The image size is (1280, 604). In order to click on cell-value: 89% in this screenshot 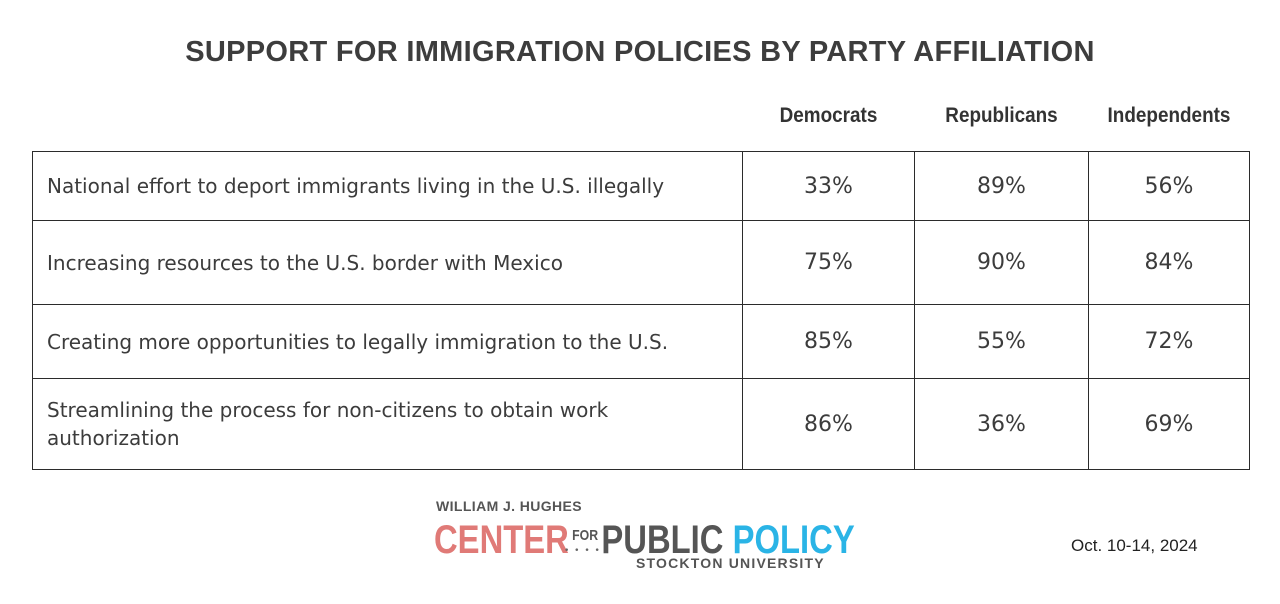, I will do `click(1001, 186)`.